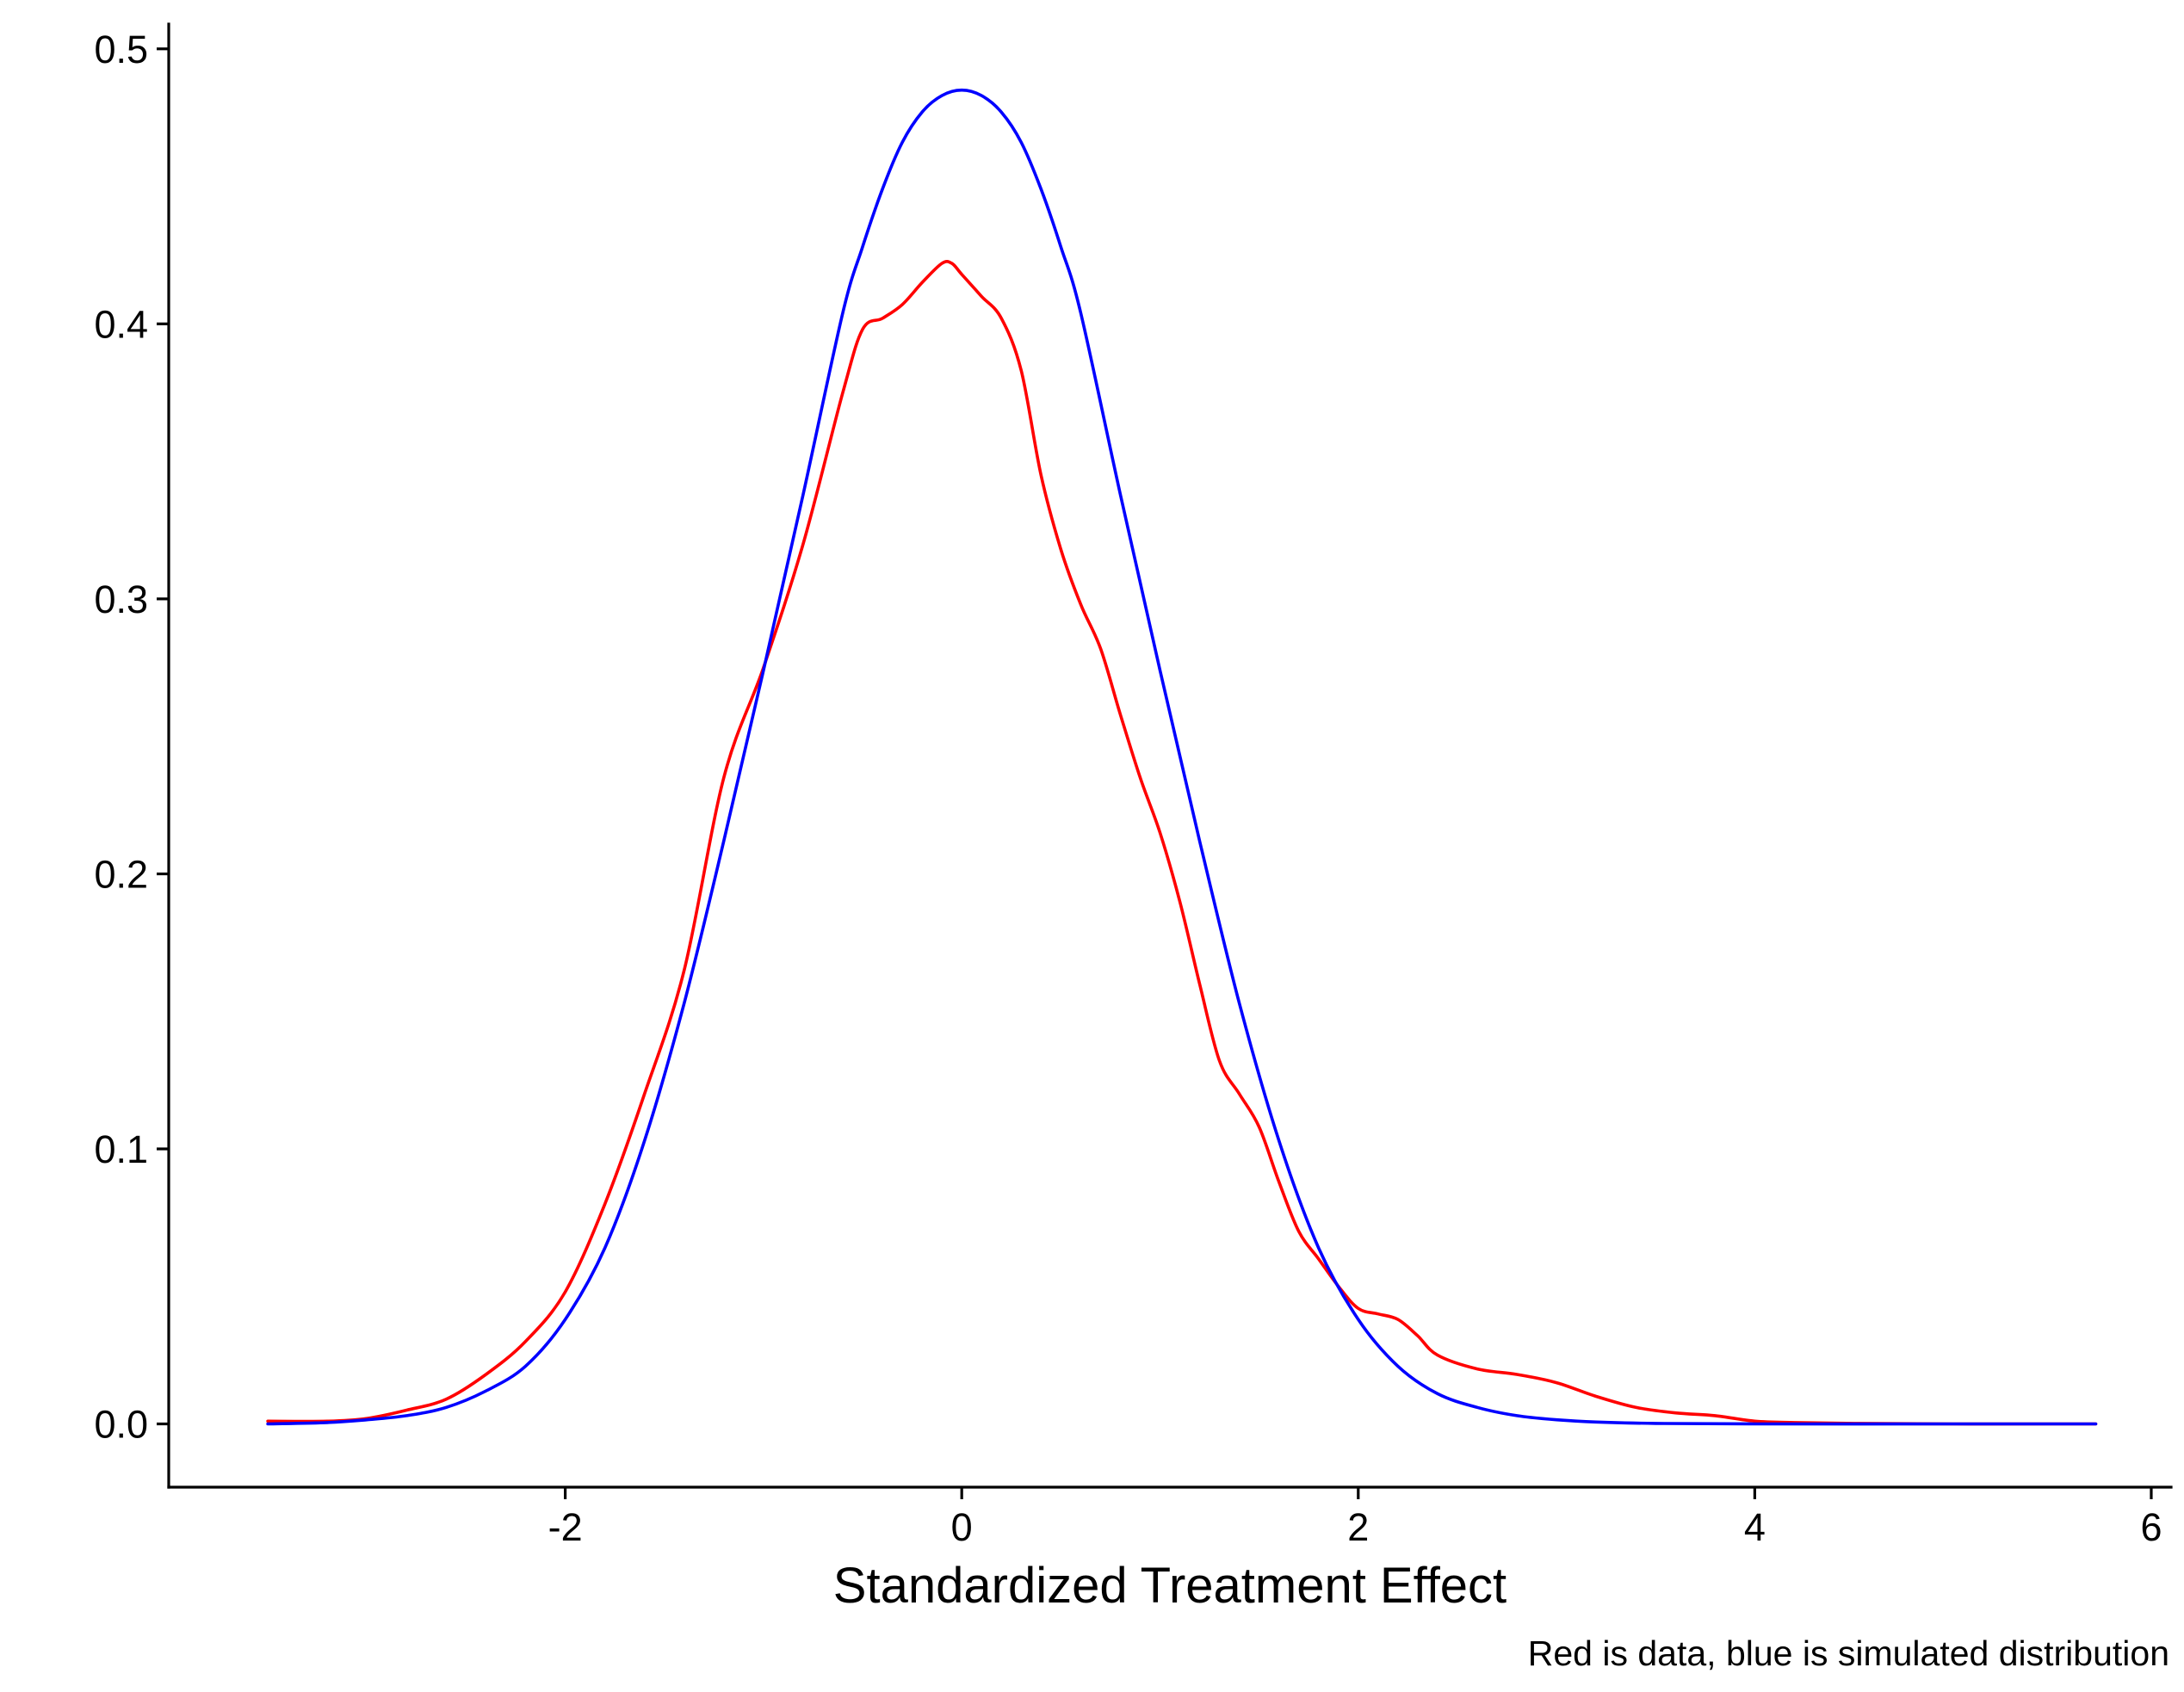 This screenshot has width=2184, height=1692. What do you see at coordinates (1755, 1527) in the screenshot?
I see `x-tick-label: 4` at bounding box center [1755, 1527].